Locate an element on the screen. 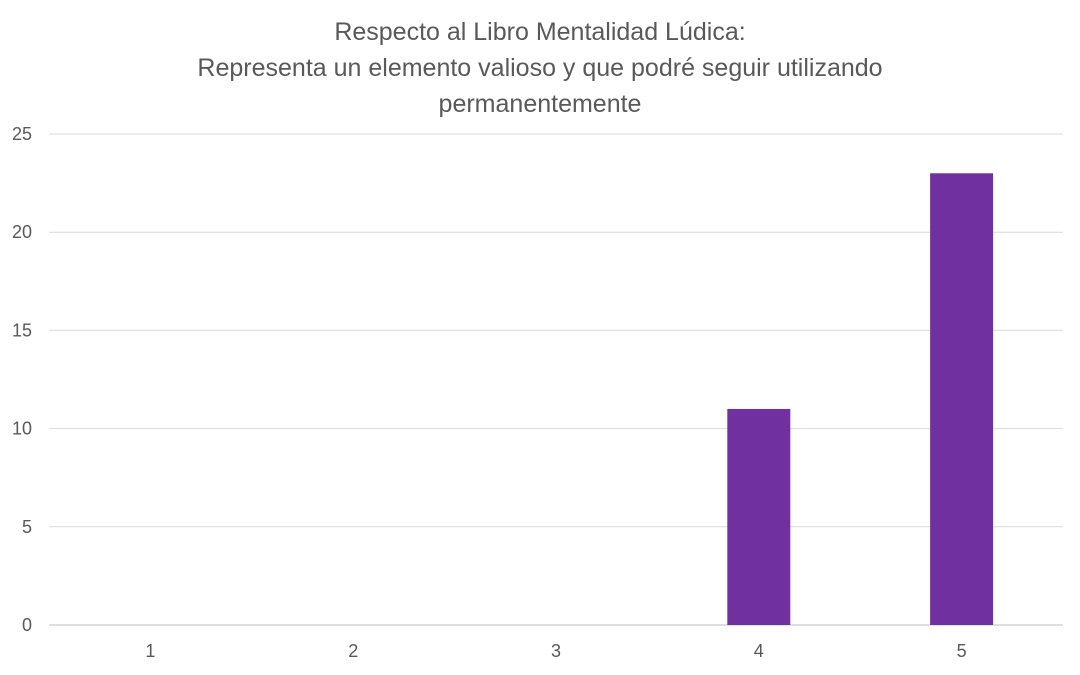 The width and height of the screenshot is (1080, 675). y-tick-label: 20 is located at coordinates (22, 232).